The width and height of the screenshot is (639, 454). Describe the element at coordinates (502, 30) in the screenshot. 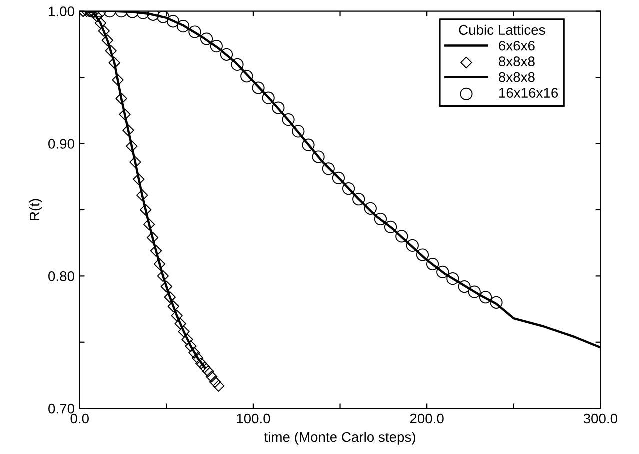

I see `legend-title: Cubic Lattices` at that location.